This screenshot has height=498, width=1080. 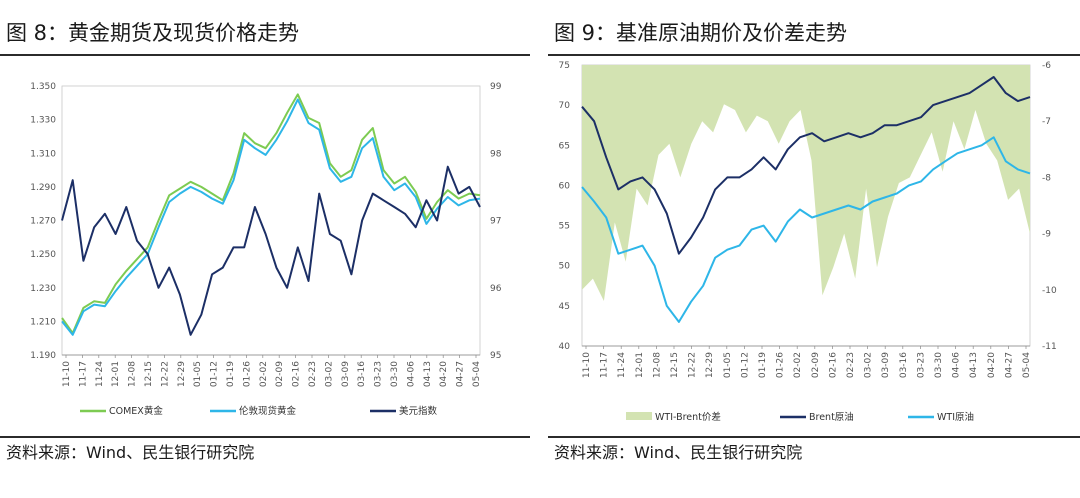 I want to click on y-right-tick-label: 96, so click(x=496, y=289).